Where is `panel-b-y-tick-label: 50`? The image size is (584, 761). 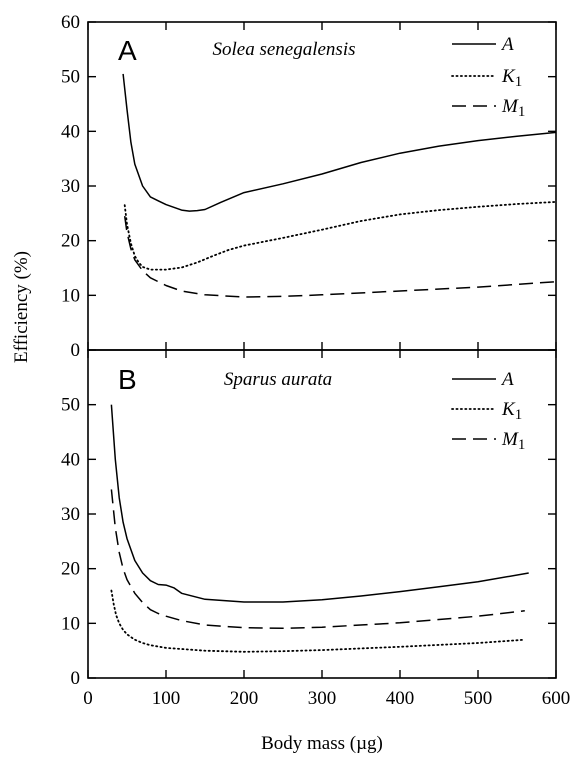
panel-b-y-tick-label: 50 is located at coordinates (70, 405).